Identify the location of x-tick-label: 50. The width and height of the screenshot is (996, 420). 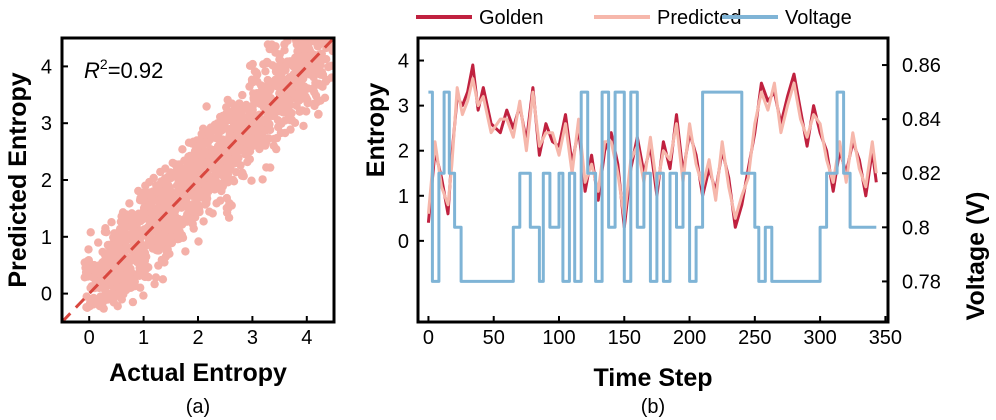
(494, 338).